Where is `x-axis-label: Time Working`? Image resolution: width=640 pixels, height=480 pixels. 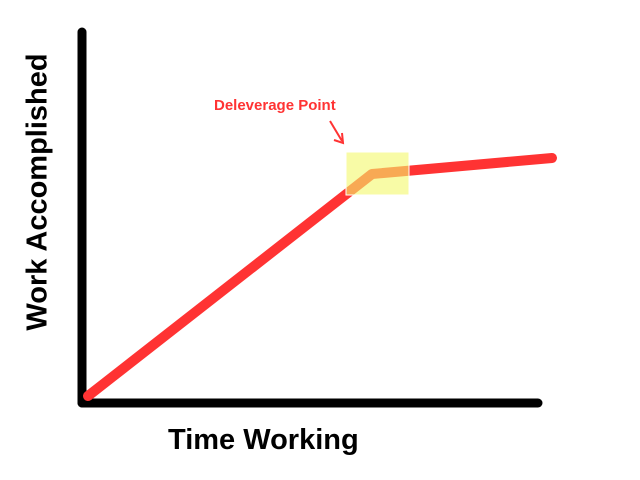
x-axis-label: Time Working is located at coordinates (263, 440).